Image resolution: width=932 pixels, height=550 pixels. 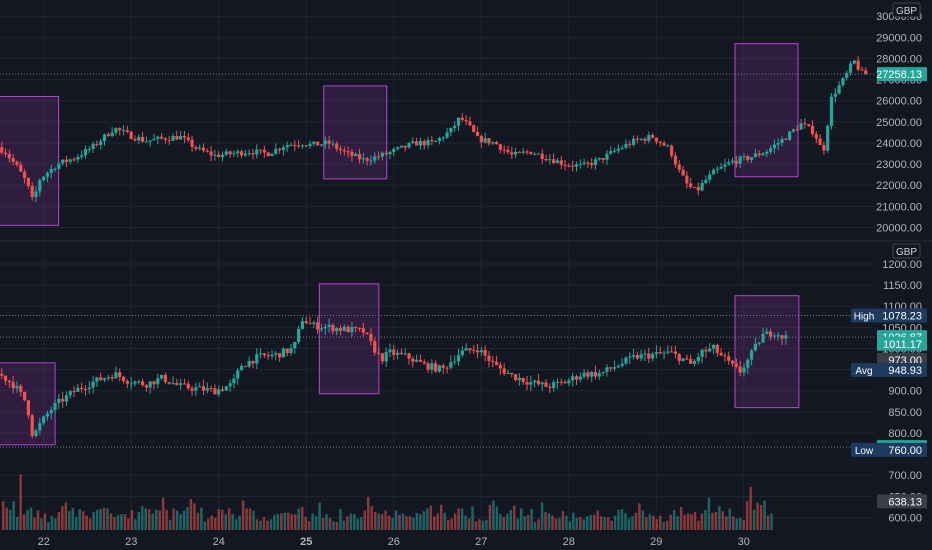 I want to click on time-axis: 22 23 24 25 26 27 28 29 30, so click(x=394, y=542).